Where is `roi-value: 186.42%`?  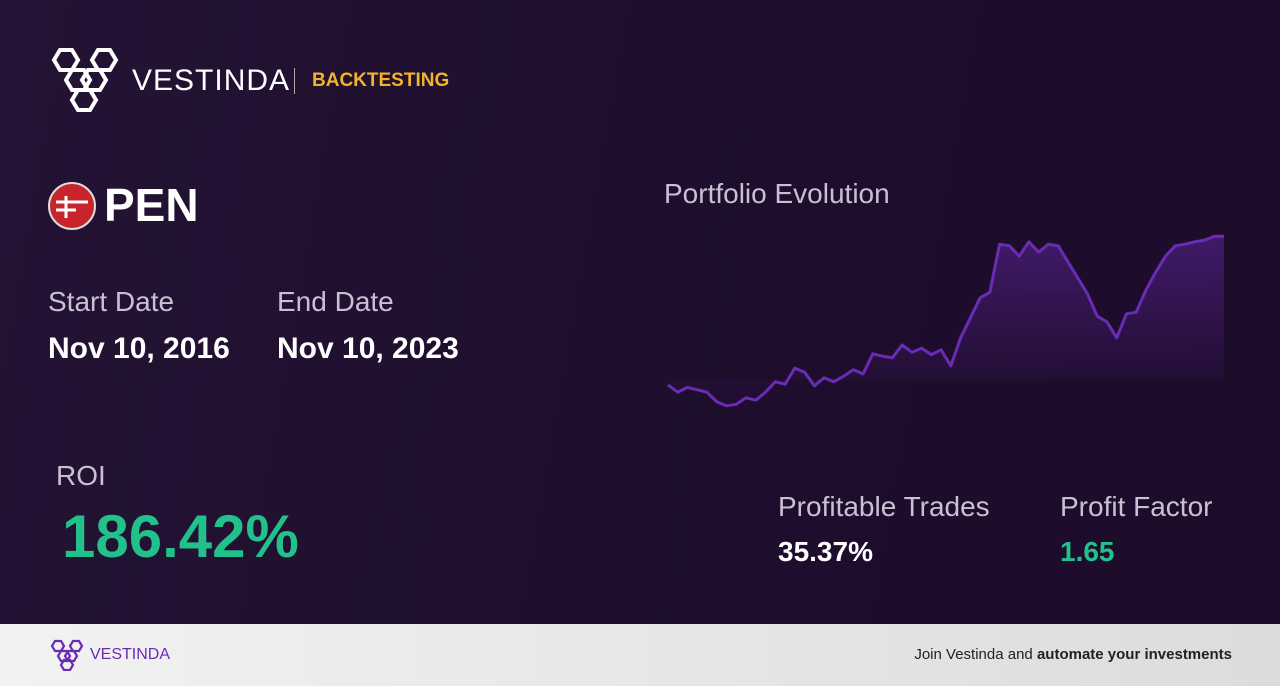
roi-value: 186.42% is located at coordinates (180, 536).